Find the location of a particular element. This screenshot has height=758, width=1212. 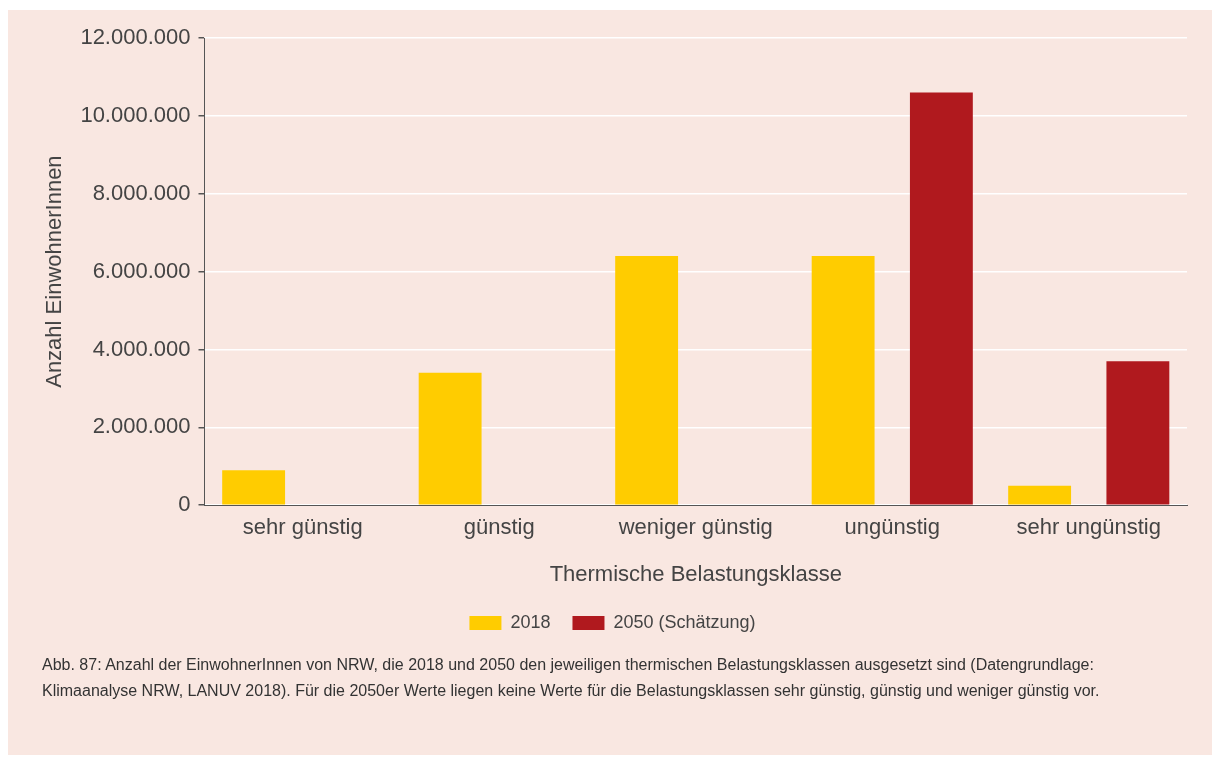

y-tick-label: 10.000.000 is located at coordinates (135, 114).